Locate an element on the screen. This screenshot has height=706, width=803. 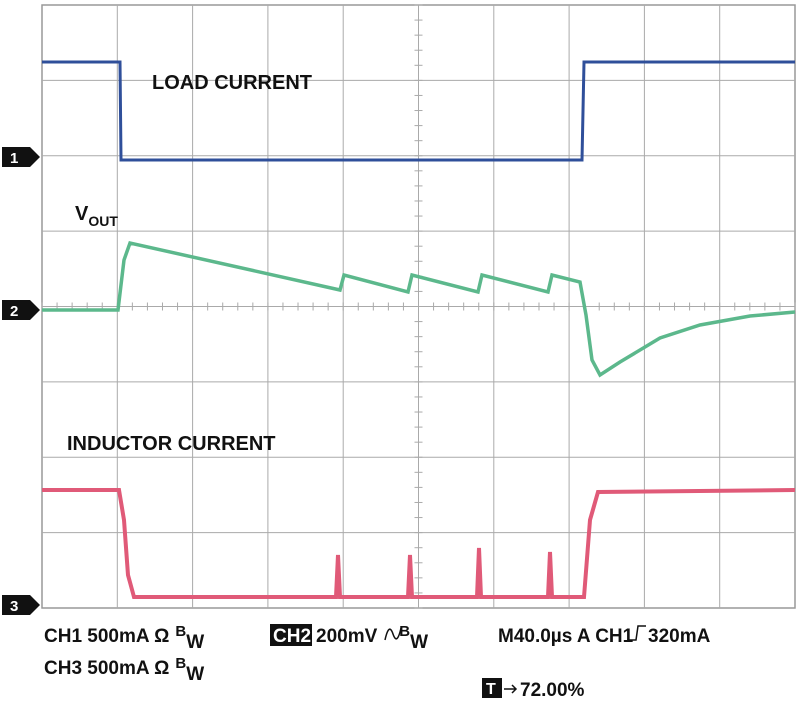
channel-marker: 2 is located at coordinates (21, 310).